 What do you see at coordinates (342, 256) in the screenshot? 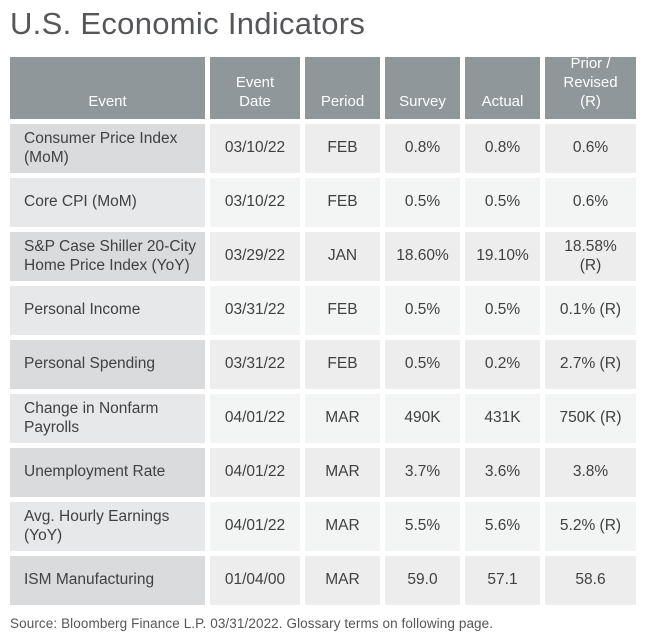
I see `cell-period: JAN` at bounding box center [342, 256].